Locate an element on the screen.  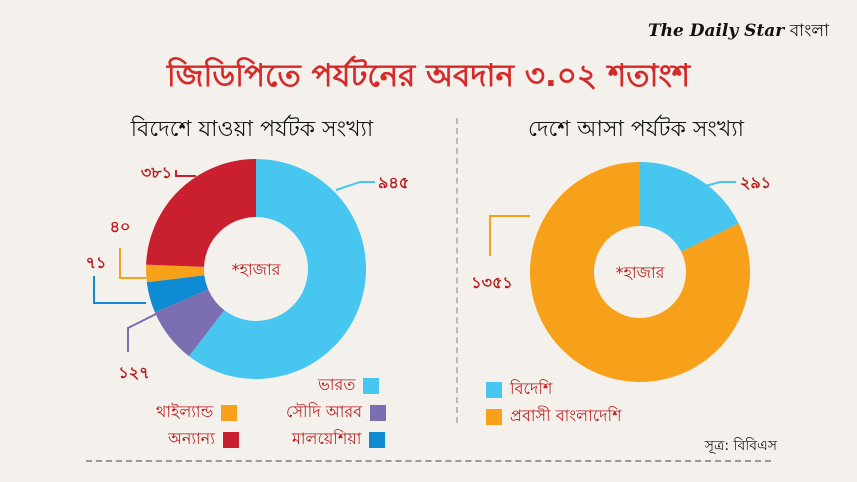
legend-label-thailand: থাইল্যান্ড is located at coordinates (185, 411).